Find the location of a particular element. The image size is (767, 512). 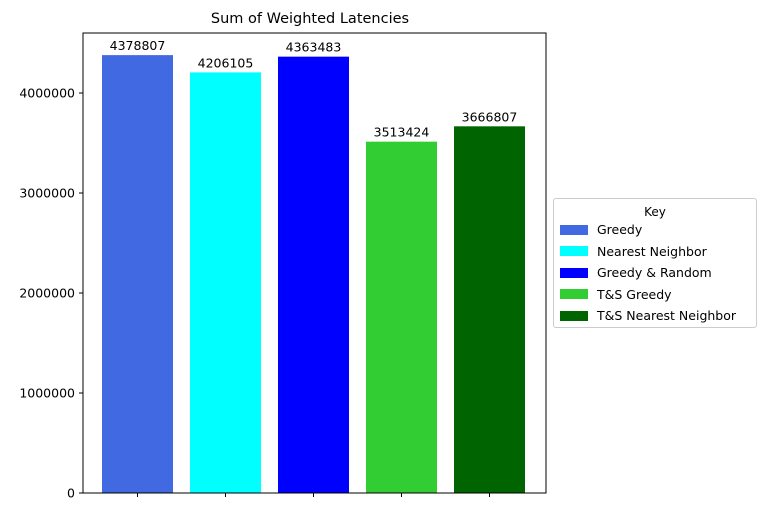

value-labels-group: 4378807 4206105 4363483 3513424 3666807 is located at coordinates (314, 89).